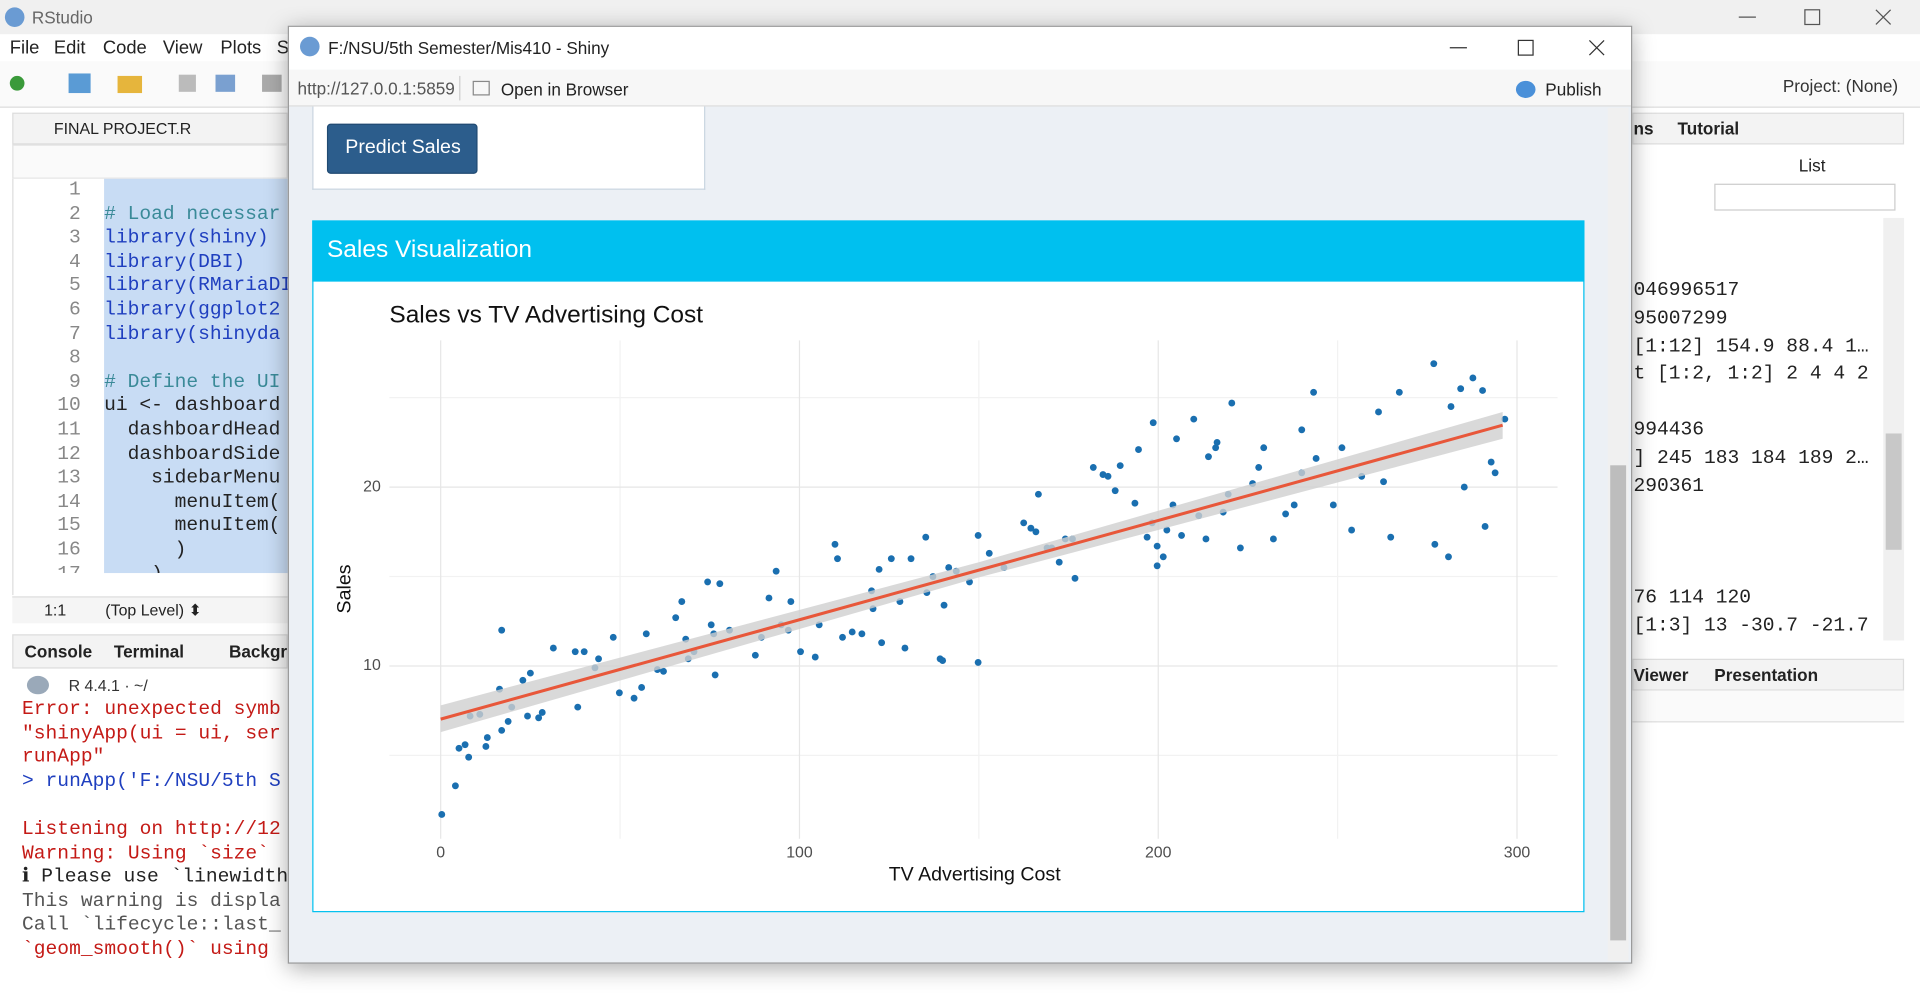  I want to click on console-line: runApp", so click(63, 756).